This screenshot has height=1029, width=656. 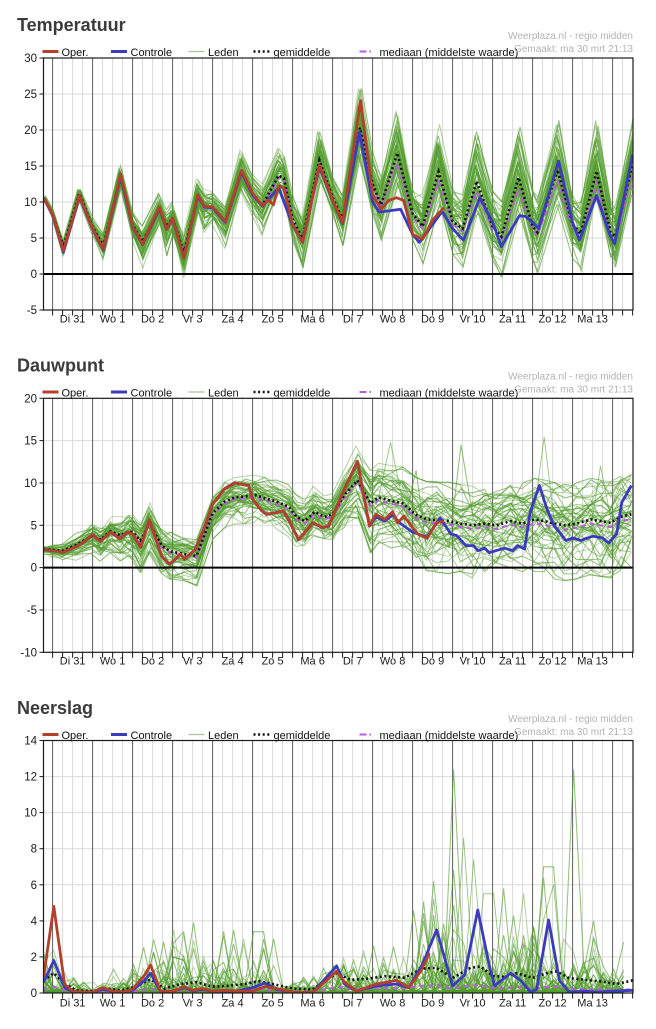 I want to click on svg-text: 8, so click(x=34, y=850).